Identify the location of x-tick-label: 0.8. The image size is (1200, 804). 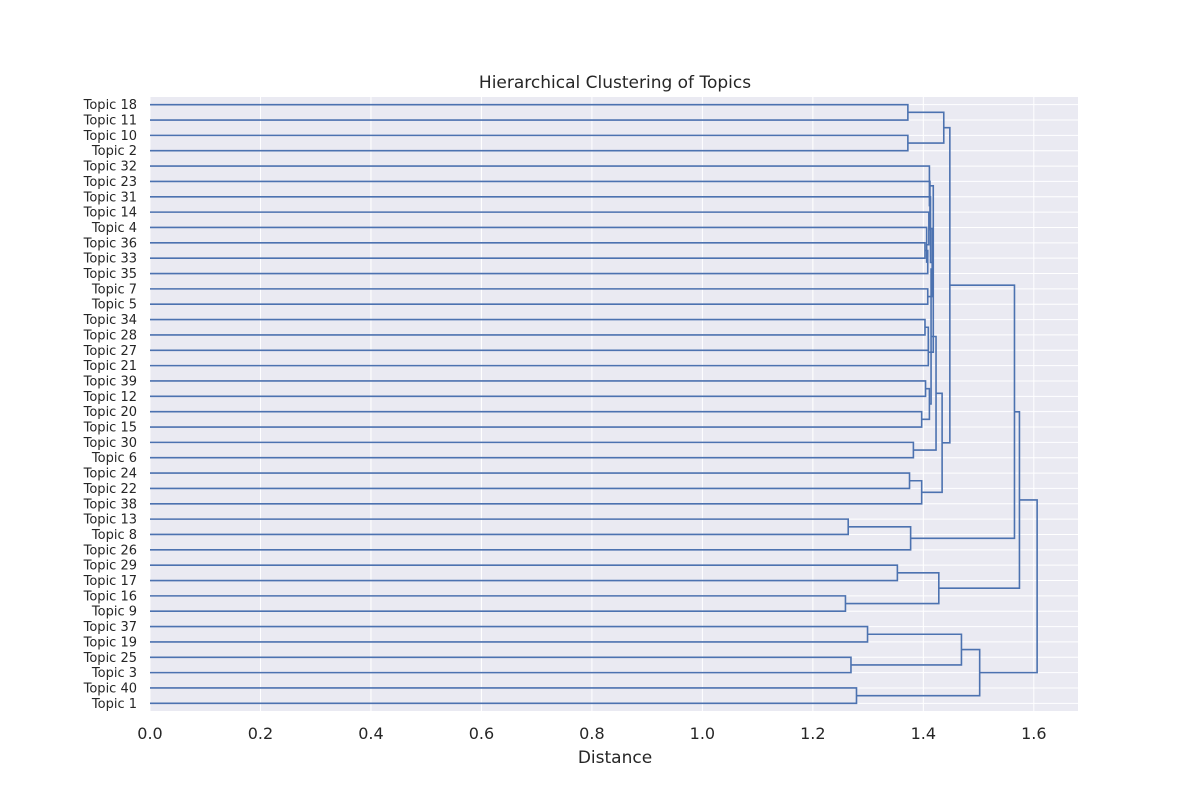
(591, 733).